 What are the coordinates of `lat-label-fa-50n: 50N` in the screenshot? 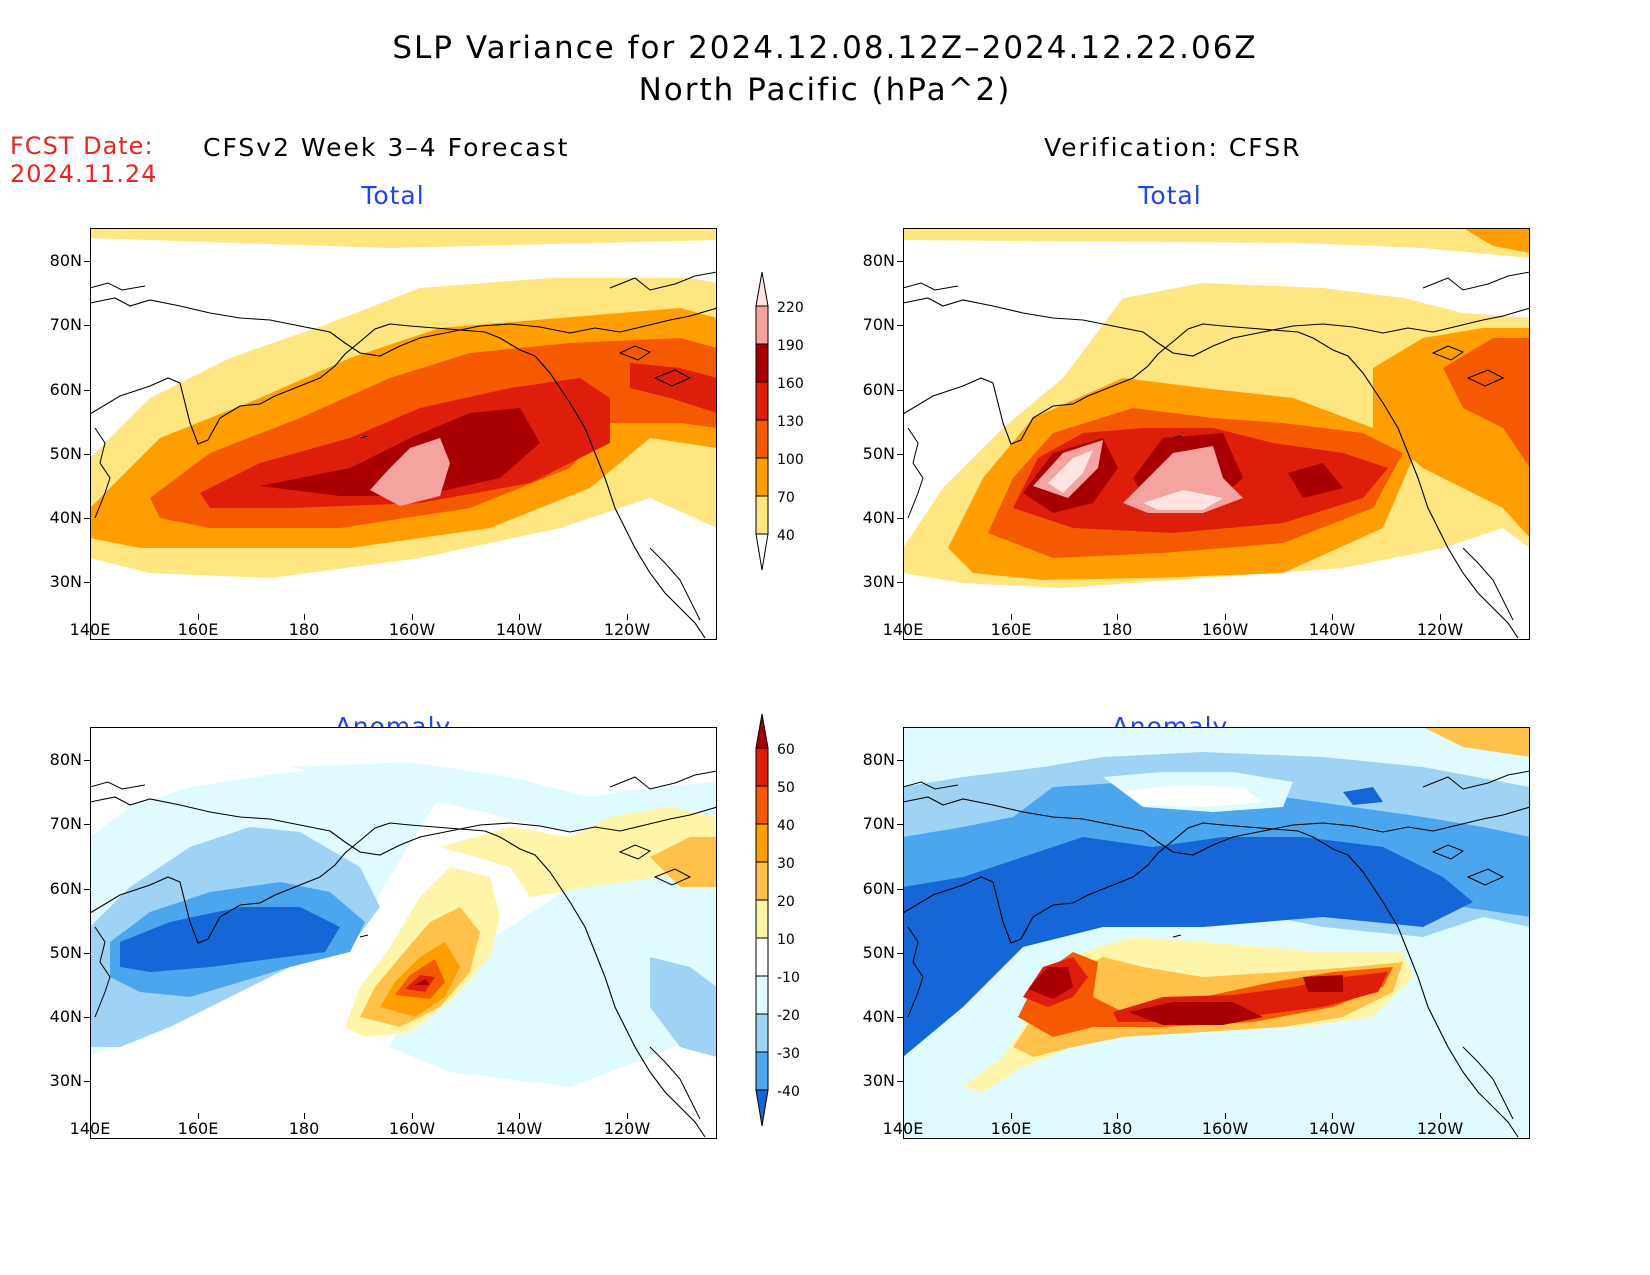 It's located at (65, 952).